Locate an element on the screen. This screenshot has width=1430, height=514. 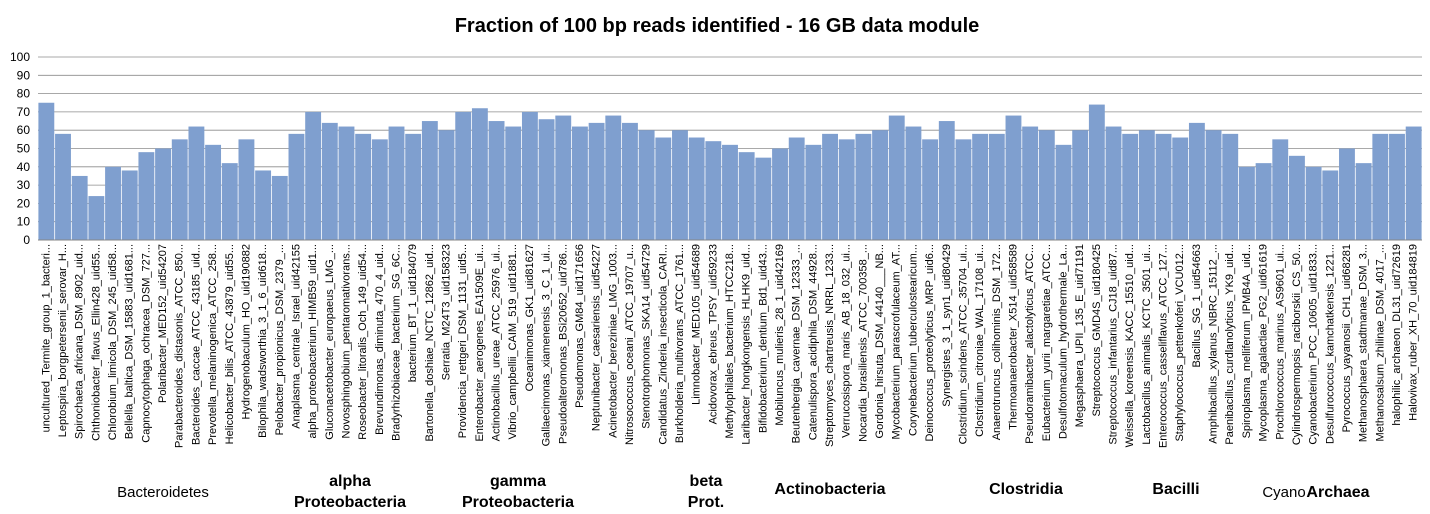
x-tick-label: Synergistes_3_1_syn1_uid80429 is located at coordinates (947, 325).